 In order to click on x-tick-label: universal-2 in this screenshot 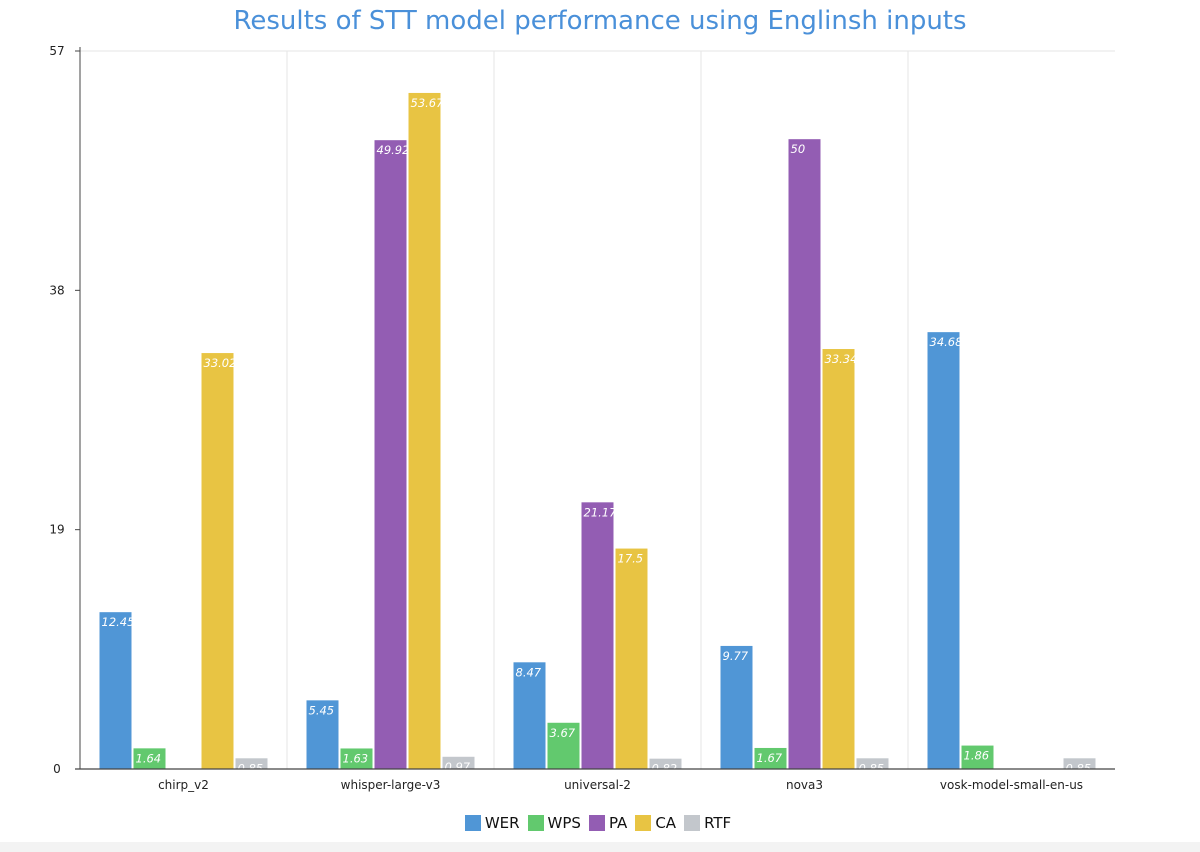, I will do `click(597, 785)`.